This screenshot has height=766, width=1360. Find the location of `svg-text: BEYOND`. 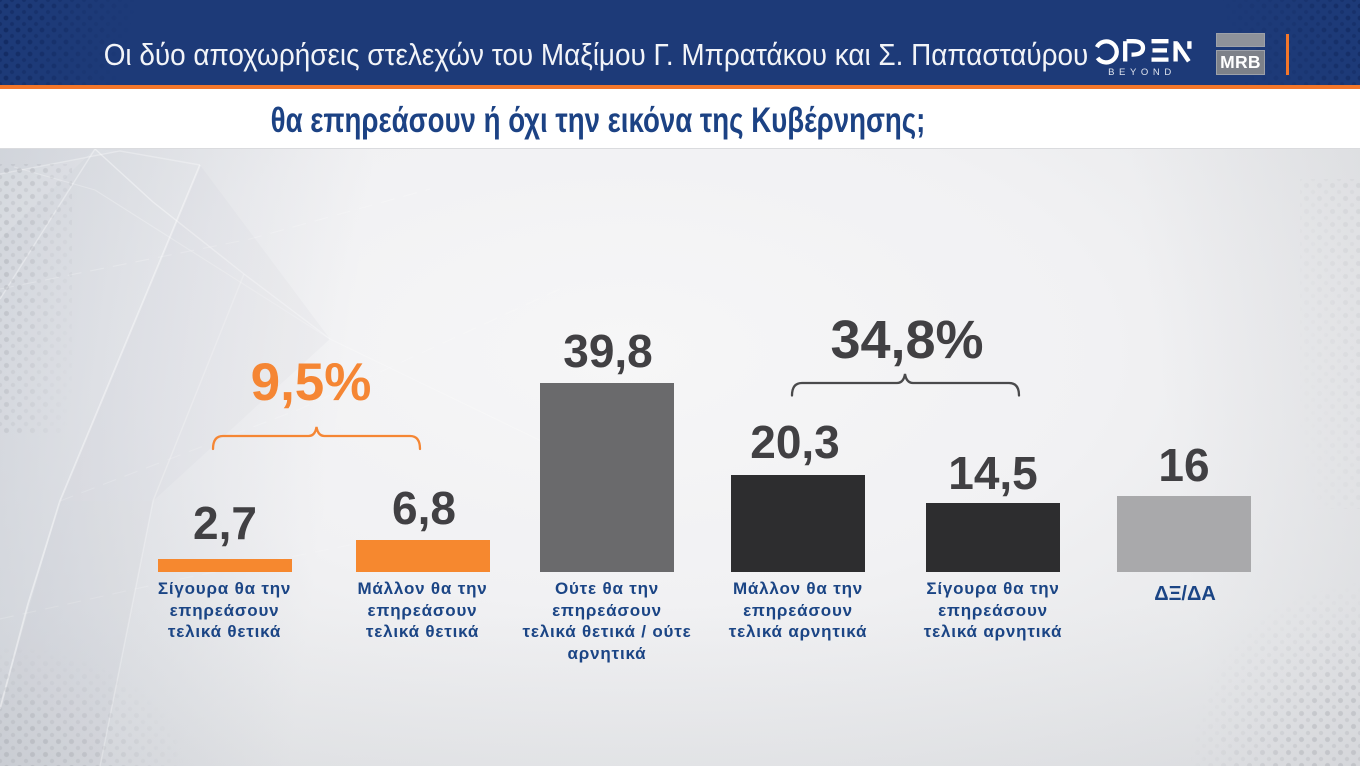

svg-text: BEYOND is located at coordinates (1142, 72).